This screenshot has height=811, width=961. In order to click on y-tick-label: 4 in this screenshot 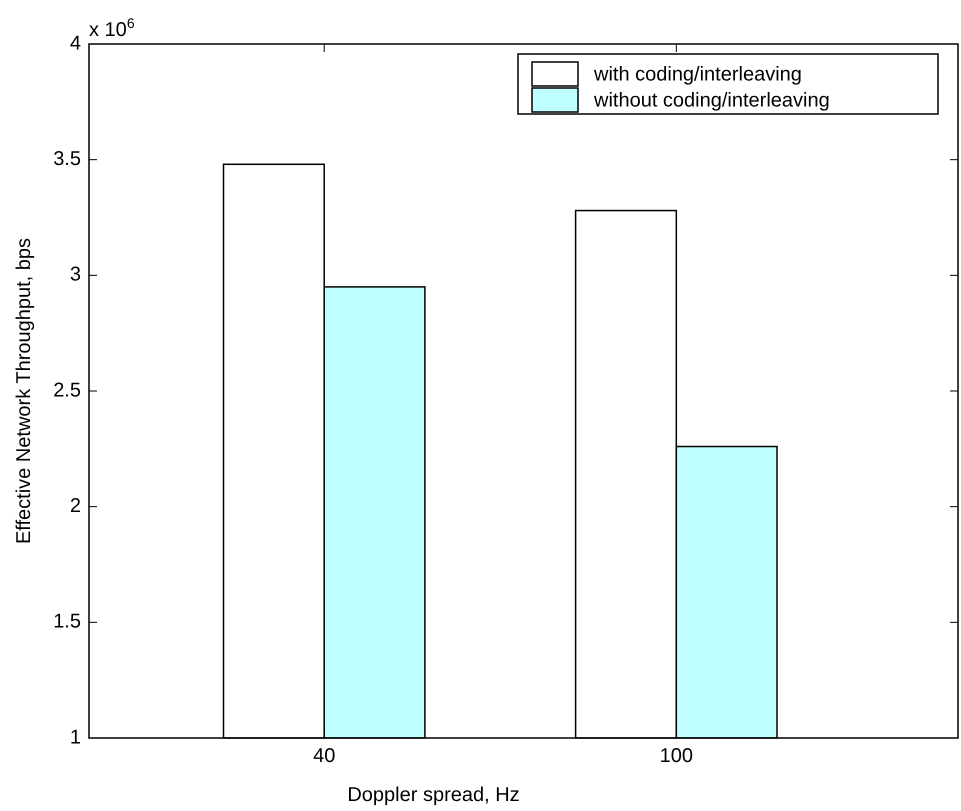, I will do `click(75, 43)`.